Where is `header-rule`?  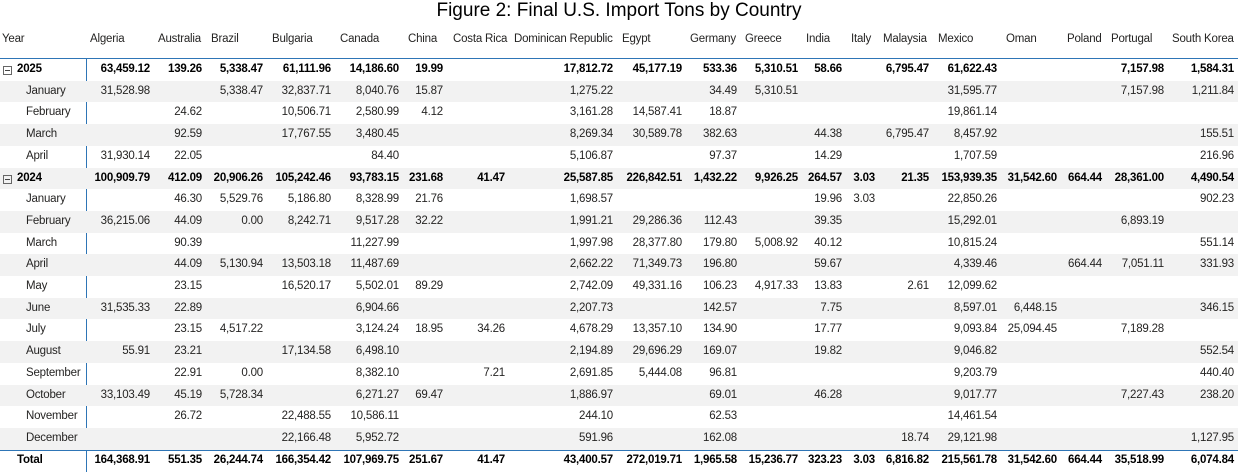
header-rule is located at coordinates (619, 58).